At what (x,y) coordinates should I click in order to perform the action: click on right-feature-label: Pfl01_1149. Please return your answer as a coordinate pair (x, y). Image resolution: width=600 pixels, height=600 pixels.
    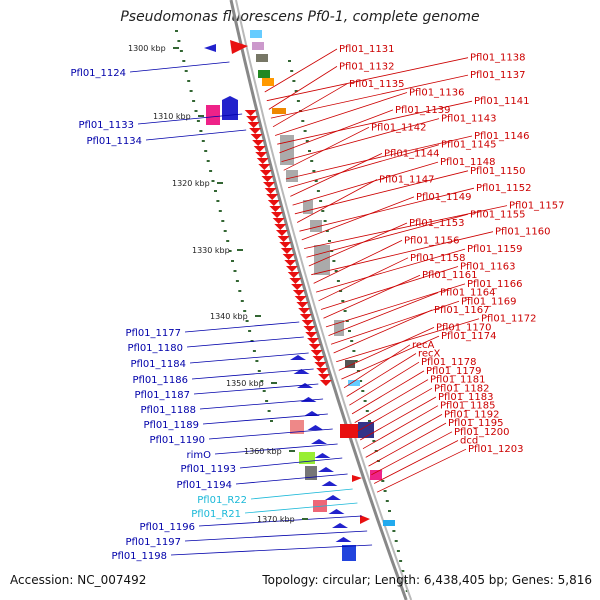
    Looking at the image, I should click on (444, 197).